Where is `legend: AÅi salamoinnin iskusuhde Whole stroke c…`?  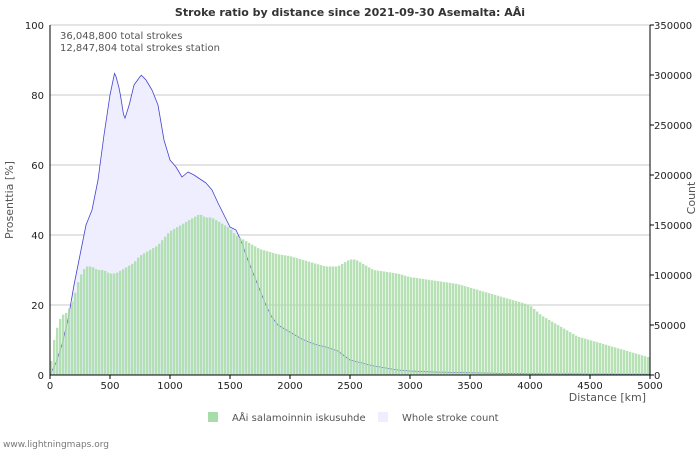 legend: AÅi salamoinnin iskusuhde Whole stroke c… is located at coordinates (353, 417).